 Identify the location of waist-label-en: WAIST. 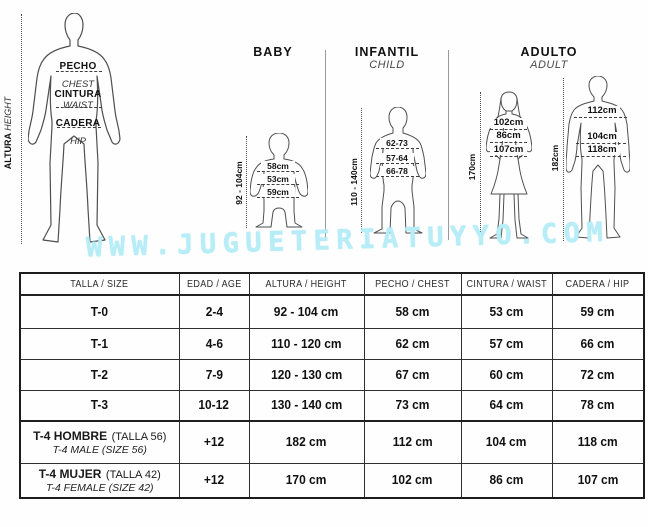
(78, 105).